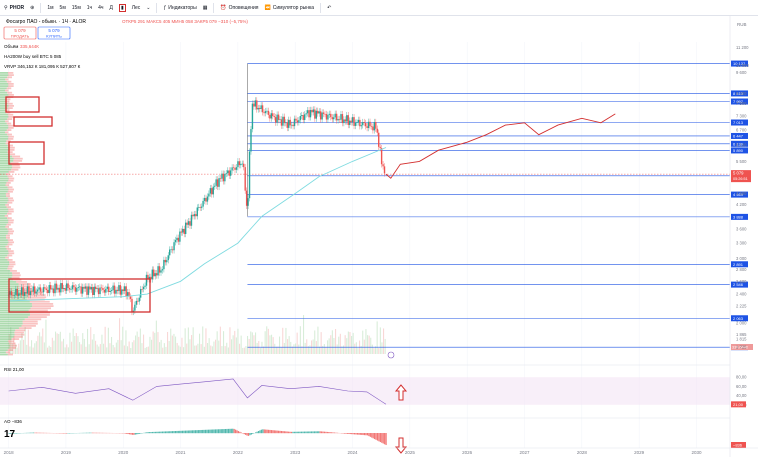 This screenshot has width=758, height=457. I want to click on price-tick-label: 3 600, so click(741, 229).